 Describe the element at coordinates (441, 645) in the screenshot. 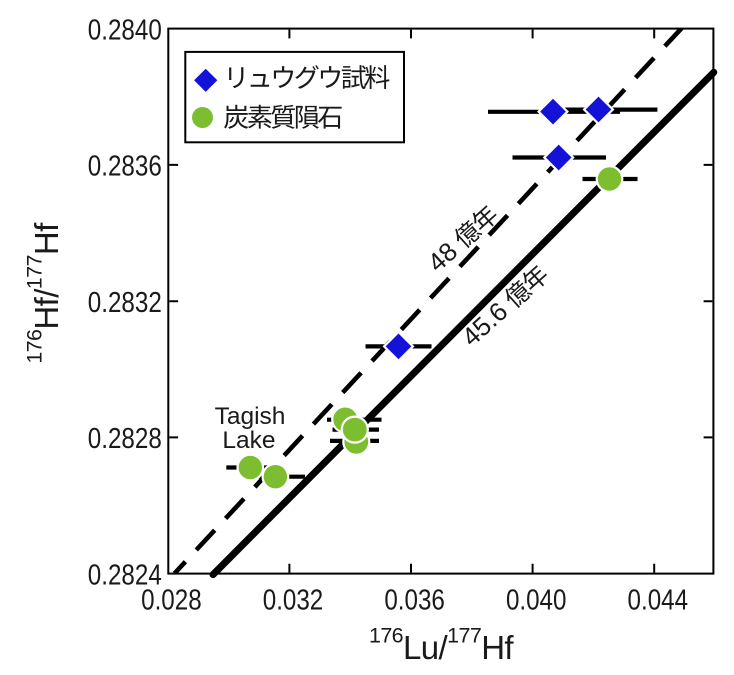

I see `svg-text: 176Lu/177Hf` at that location.